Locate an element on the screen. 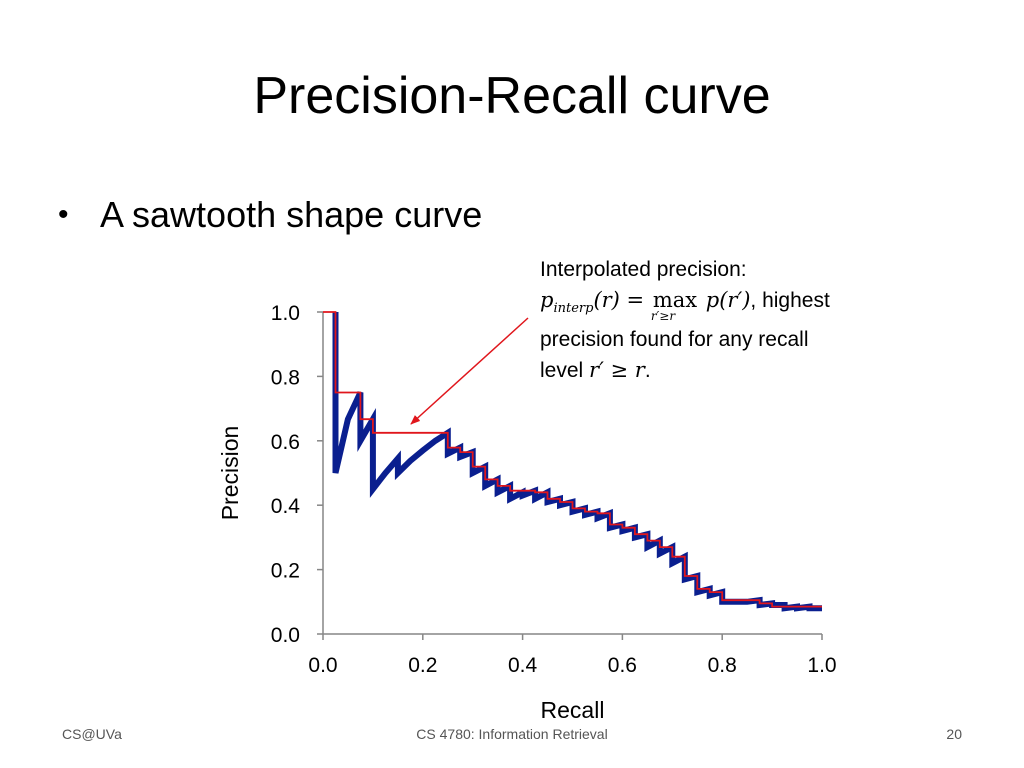 Image resolution: width=1024 pixels, height=768 pixels. y-tick-label: 1.0 is located at coordinates (285, 313).